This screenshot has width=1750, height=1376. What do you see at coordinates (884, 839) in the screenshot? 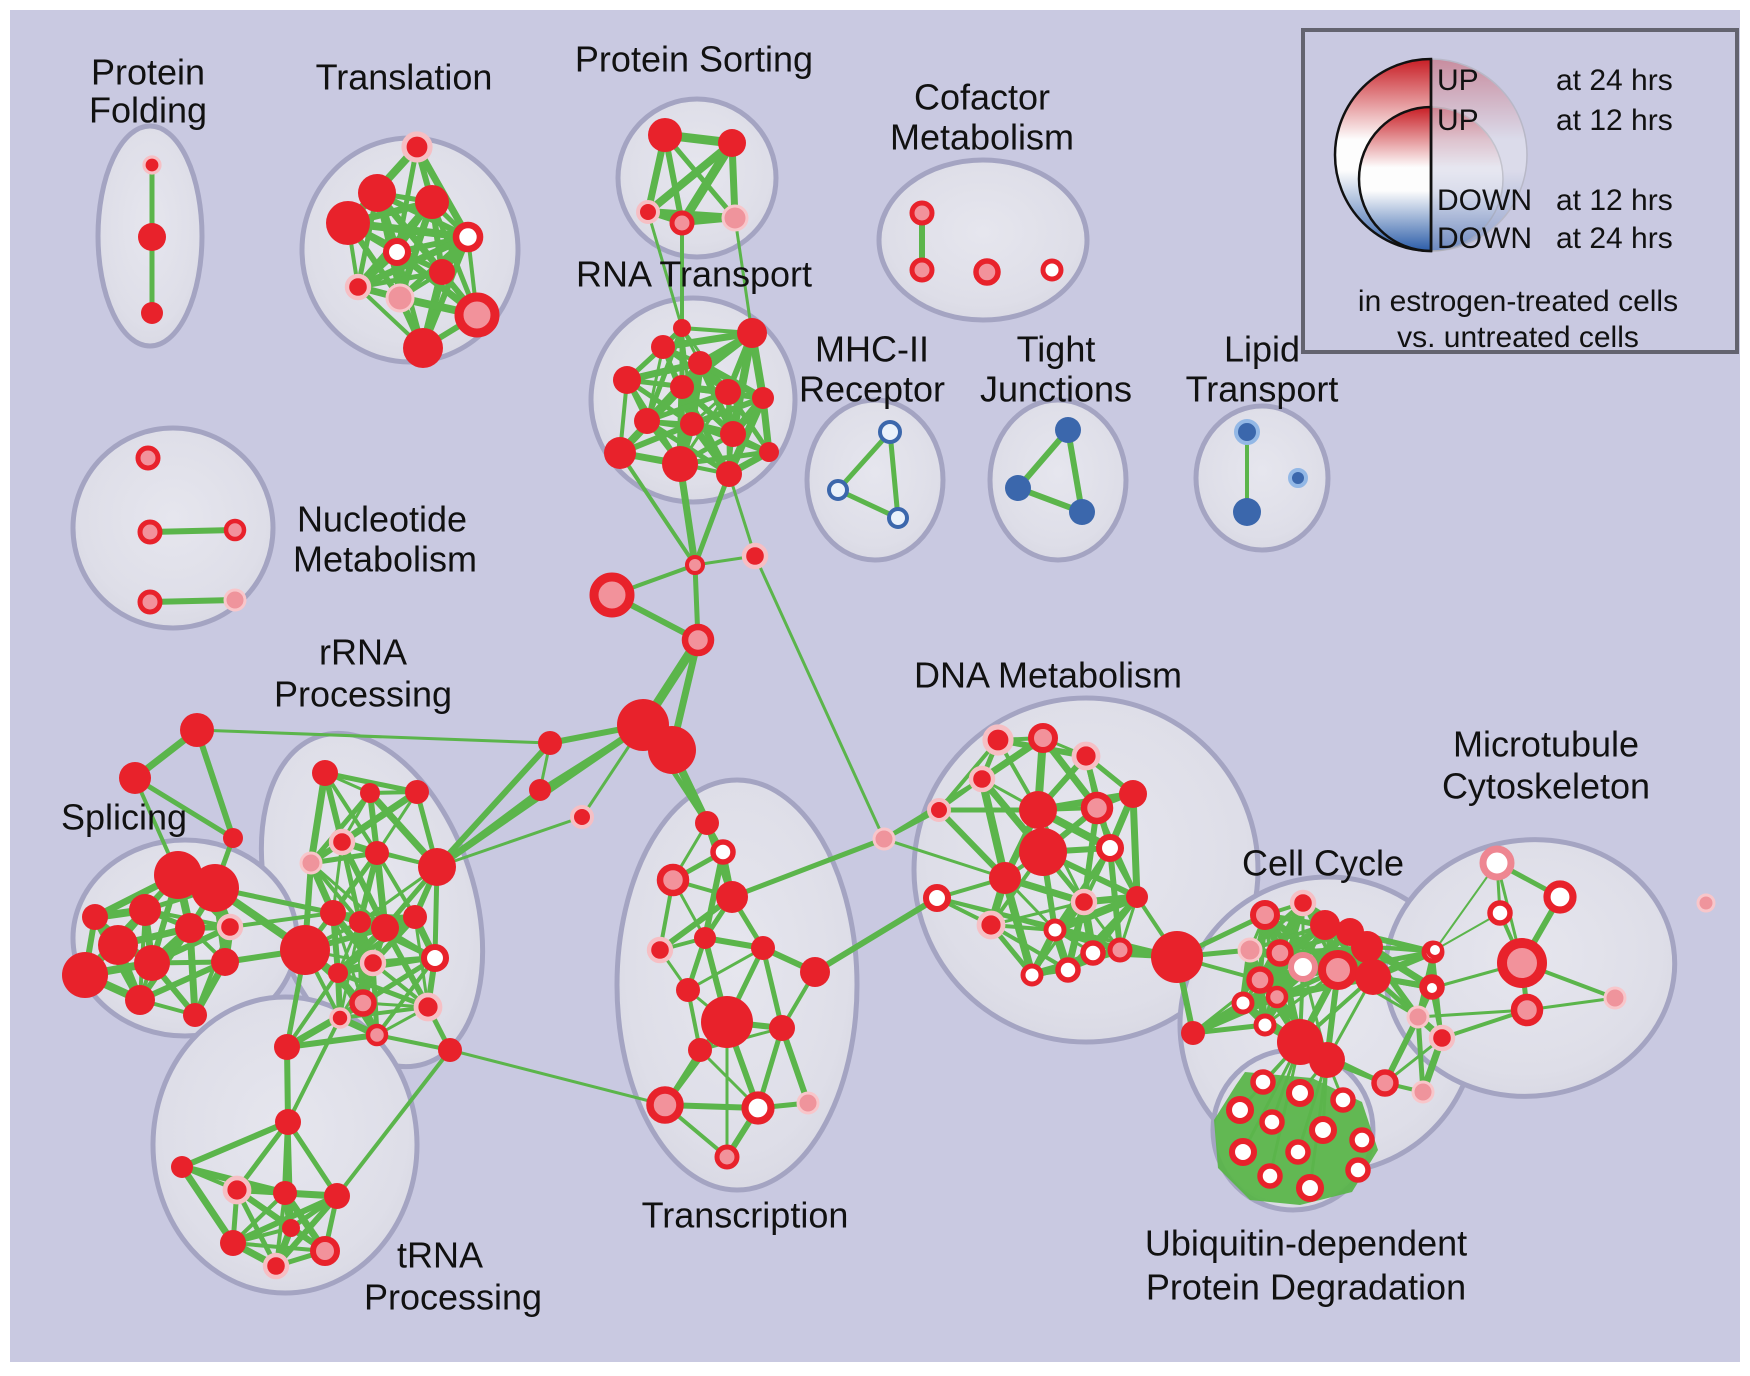
I see `node-M0` at bounding box center [884, 839].